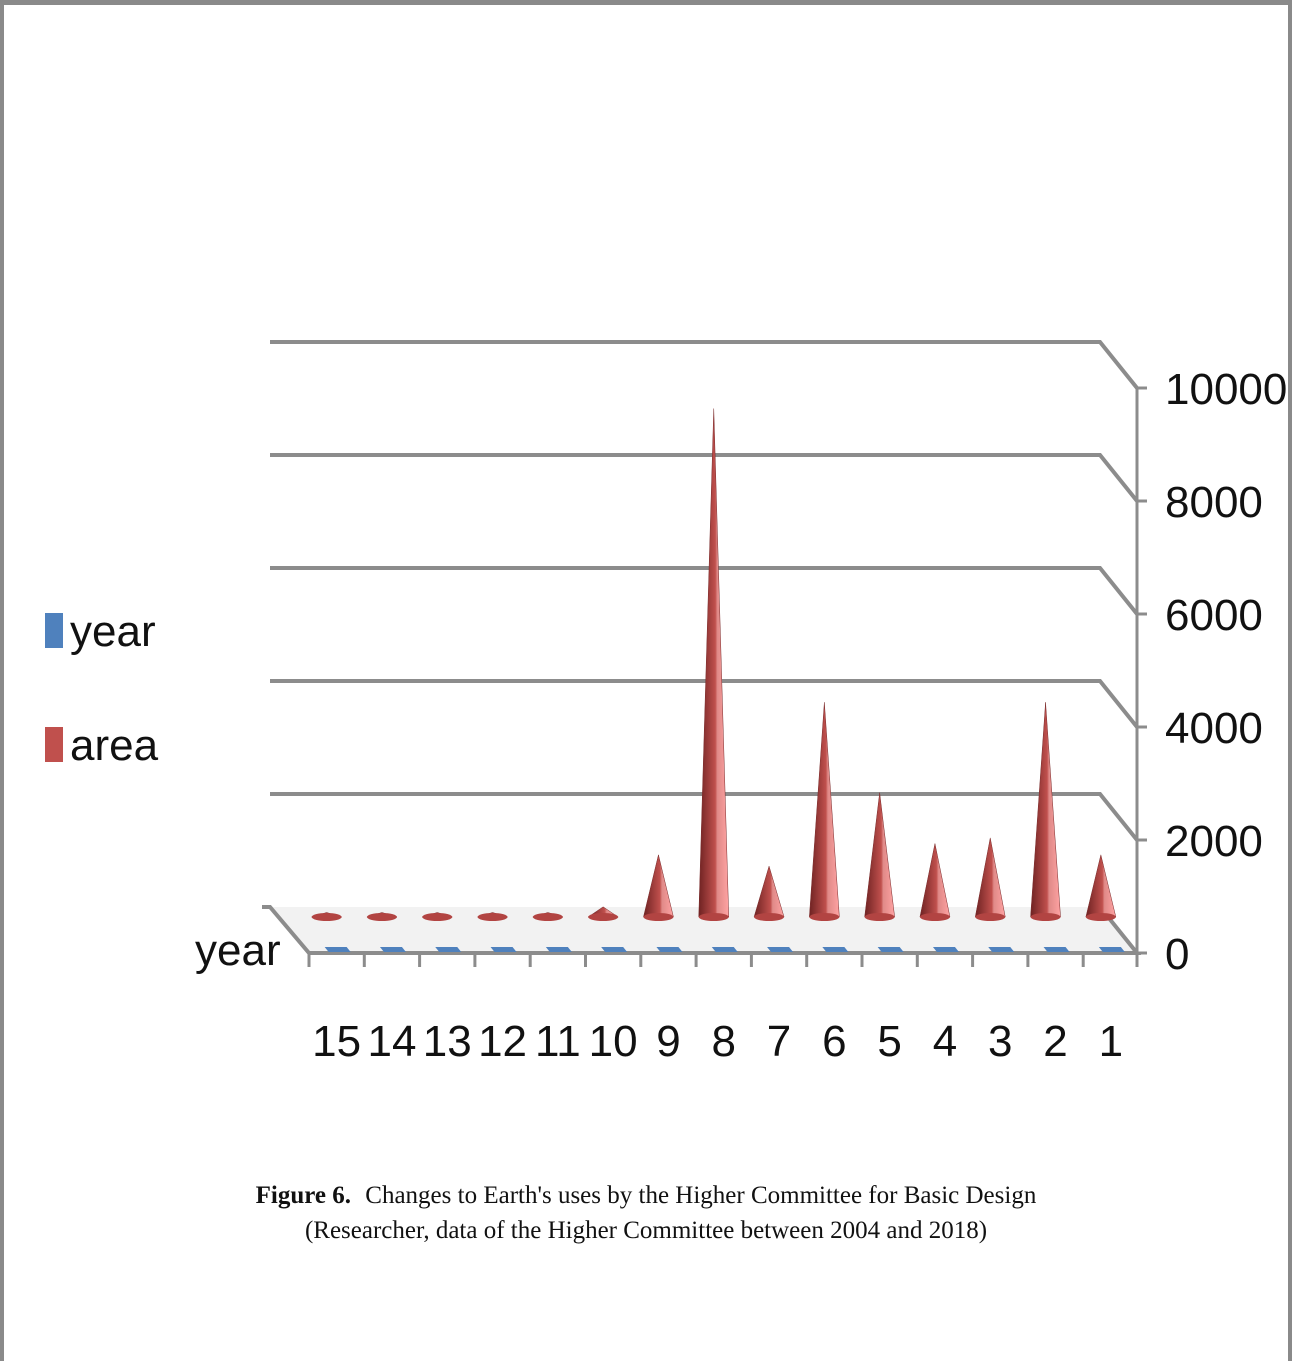 The width and height of the screenshot is (1292, 1361). What do you see at coordinates (723, 1009) in the screenshot?
I see `x-axis-ticks: 15 14 13 12 11 10 9 8 7 6 5 4 3 2 1` at bounding box center [723, 1009].